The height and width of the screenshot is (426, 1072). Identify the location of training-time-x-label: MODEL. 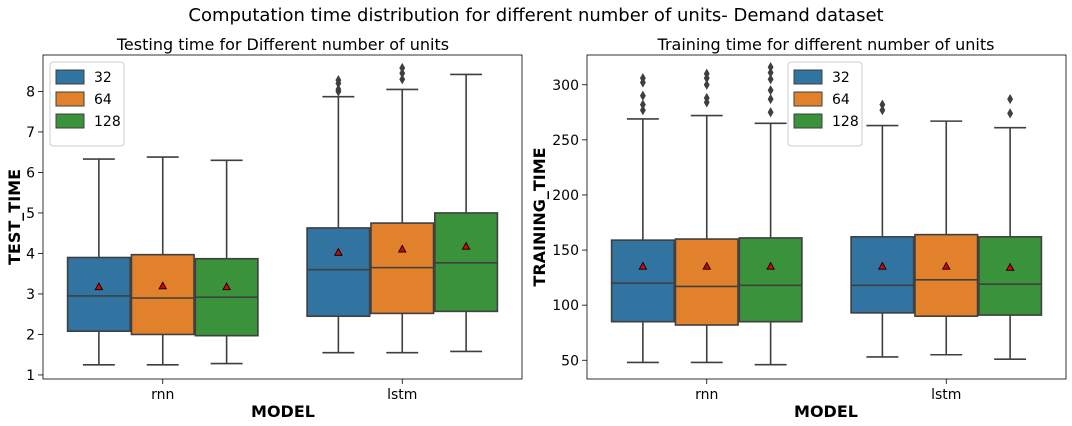
(826, 411).